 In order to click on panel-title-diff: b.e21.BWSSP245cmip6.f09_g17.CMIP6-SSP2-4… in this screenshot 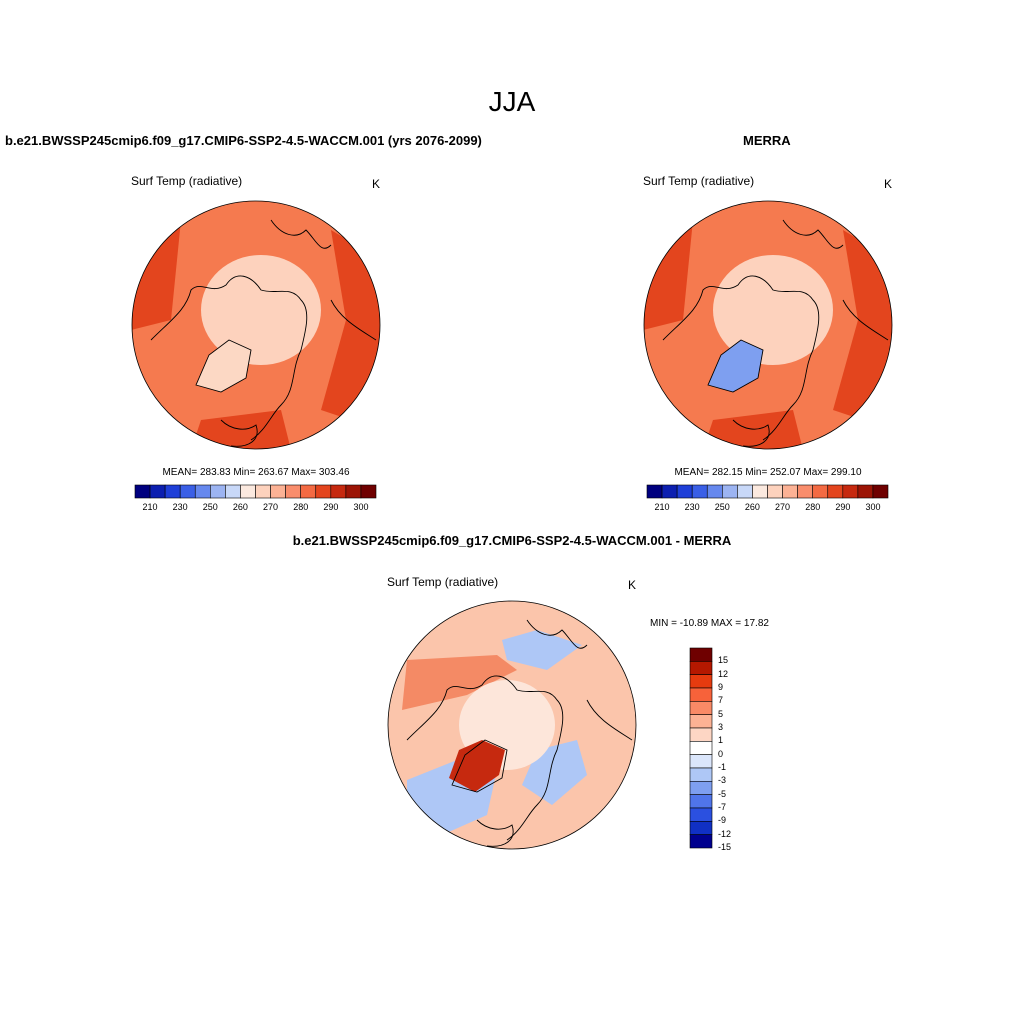, I will do `click(512, 540)`.